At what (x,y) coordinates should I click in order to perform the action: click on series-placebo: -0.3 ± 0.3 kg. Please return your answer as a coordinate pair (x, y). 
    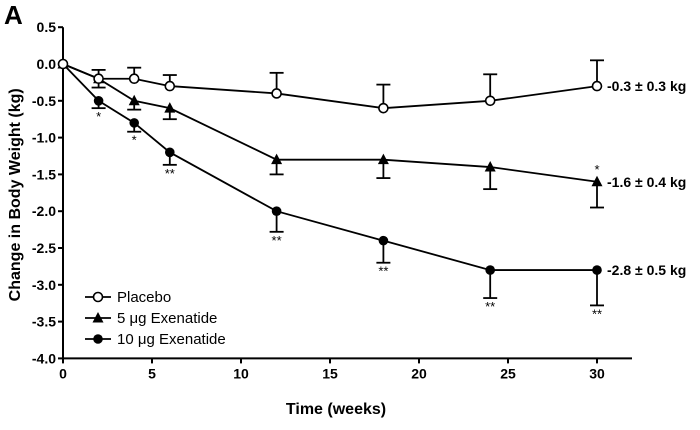
    Looking at the image, I should click on (371, 86).